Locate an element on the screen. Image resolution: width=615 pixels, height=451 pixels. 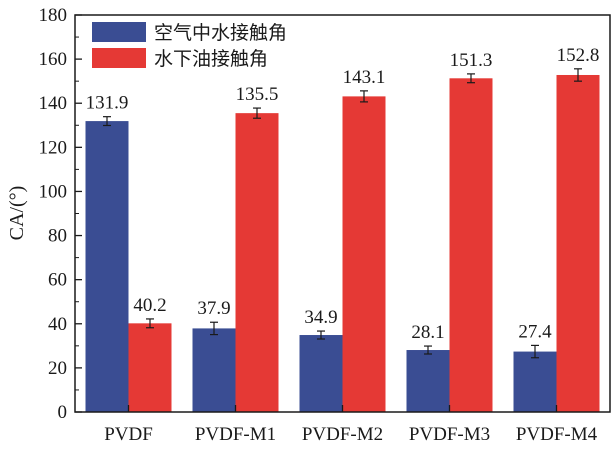
y-tick-label: 180 is located at coordinates (53, 15).